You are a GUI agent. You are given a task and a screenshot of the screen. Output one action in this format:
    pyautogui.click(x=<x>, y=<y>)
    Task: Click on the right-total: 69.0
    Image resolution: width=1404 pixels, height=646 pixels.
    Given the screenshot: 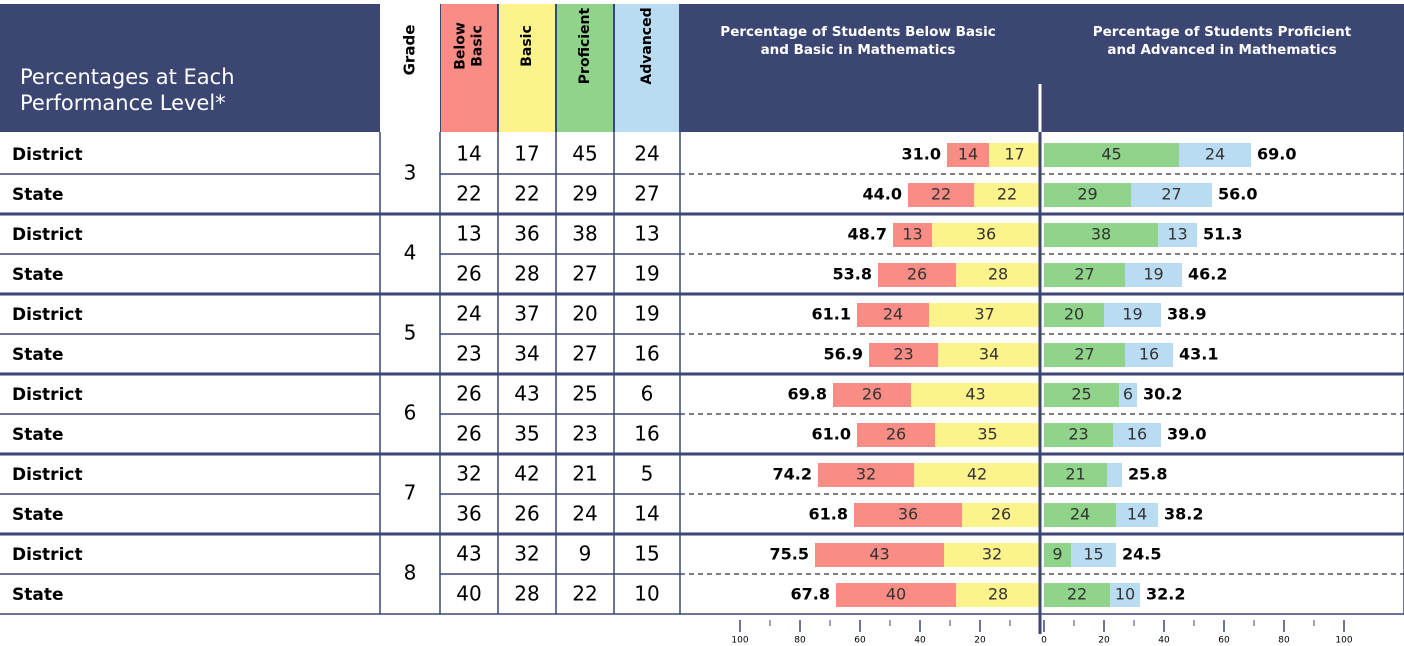 What is the action you would take?
    pyautogui.click(x=1276, y=154)
    